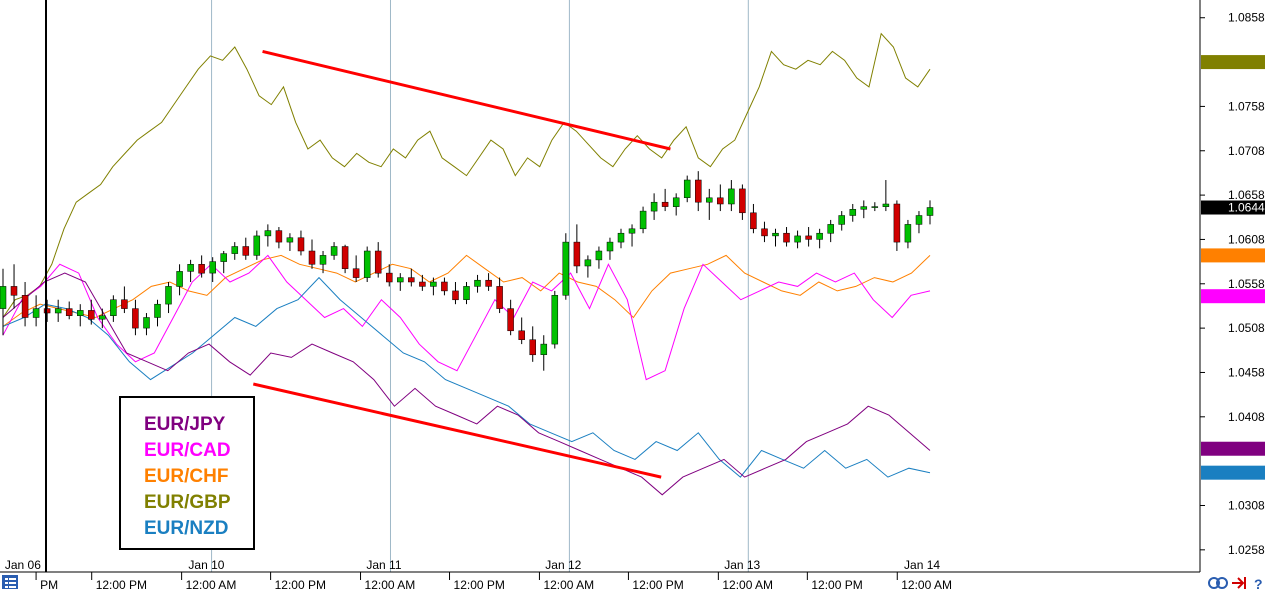 The image size is (1265, 597). What do you see at coordinates (1246, 106) in the screenshot?
I see `y-tick-label-1: 1.0758` at bounding box center [1246, 106].